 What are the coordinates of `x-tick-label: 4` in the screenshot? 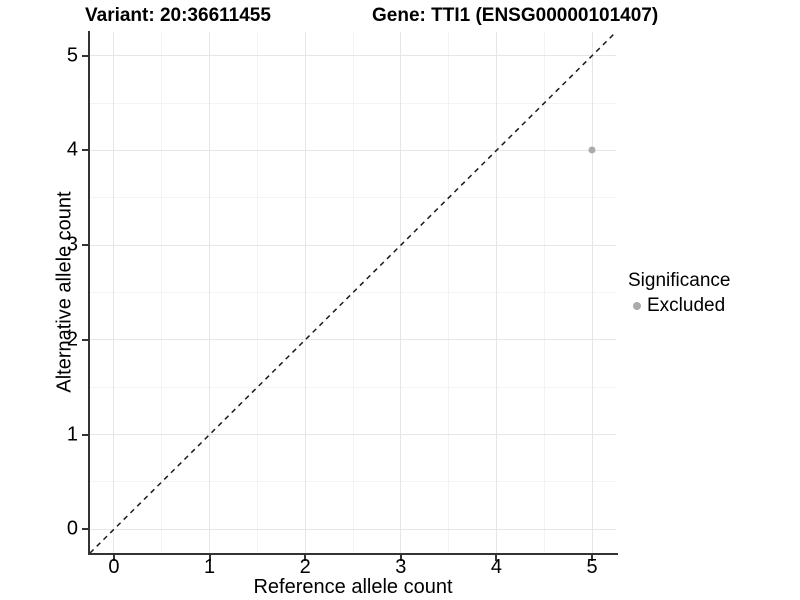 It's located at (496, 567).